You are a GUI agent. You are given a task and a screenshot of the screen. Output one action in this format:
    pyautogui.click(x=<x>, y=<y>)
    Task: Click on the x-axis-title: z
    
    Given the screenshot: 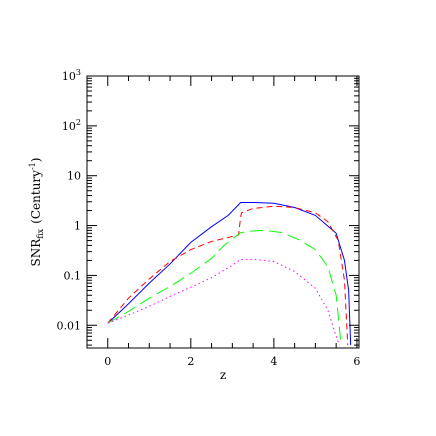 What is the action you would take?
    pyautogui.click(x=223, y=375)
    